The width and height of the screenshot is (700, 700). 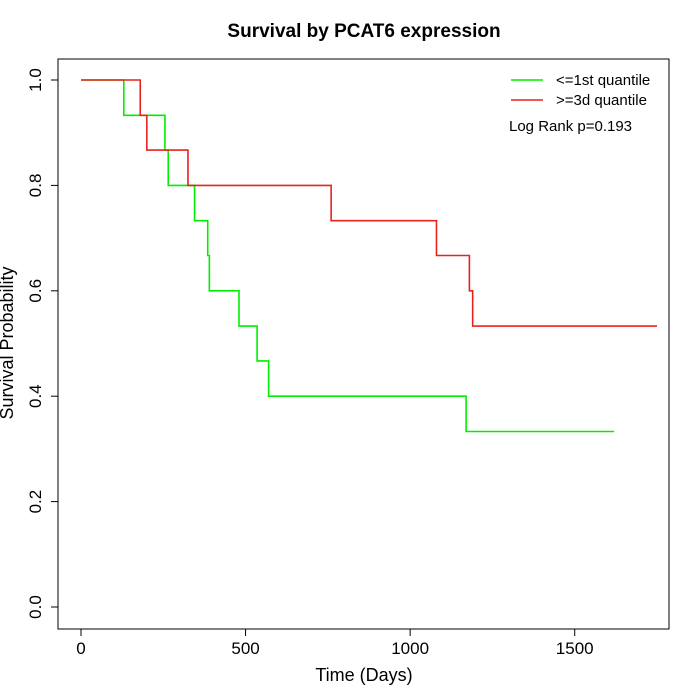 What do you see at coordinates (245, 648) in the screenshot?
I see `x-tick-label: 500` at bounding box center [245, 648].